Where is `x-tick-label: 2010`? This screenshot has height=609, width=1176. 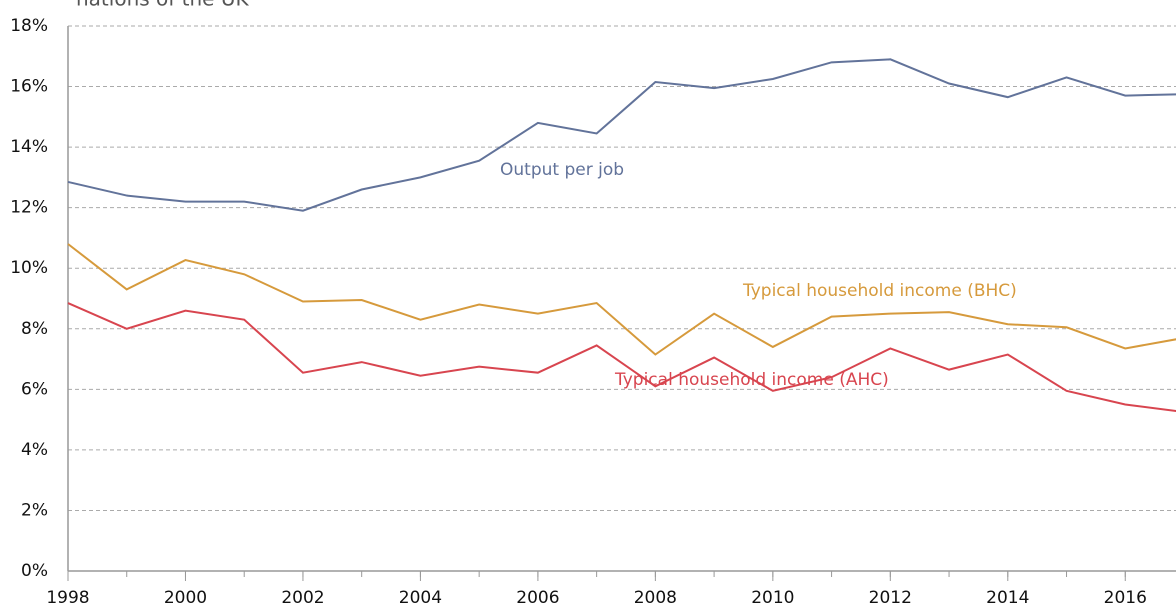
x-tick-label: 2010 is located at coordinates (772, 598).